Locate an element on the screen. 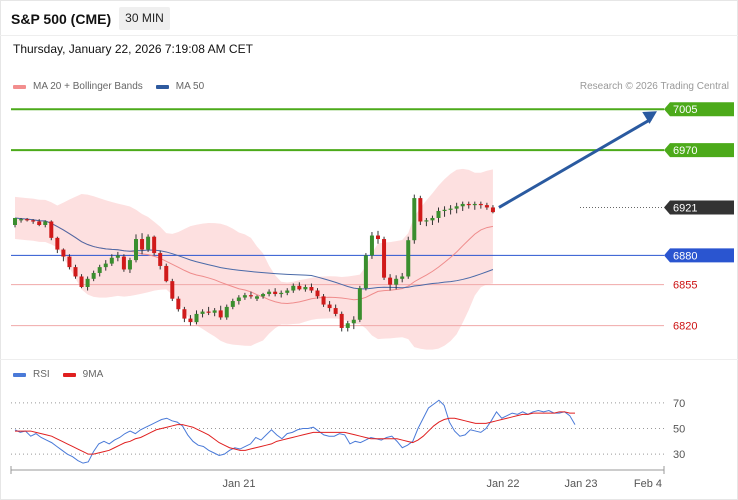 The width and height of the screenshot is (738, 500). level-label-6855: 6855 is located at coordinates (685, 286).